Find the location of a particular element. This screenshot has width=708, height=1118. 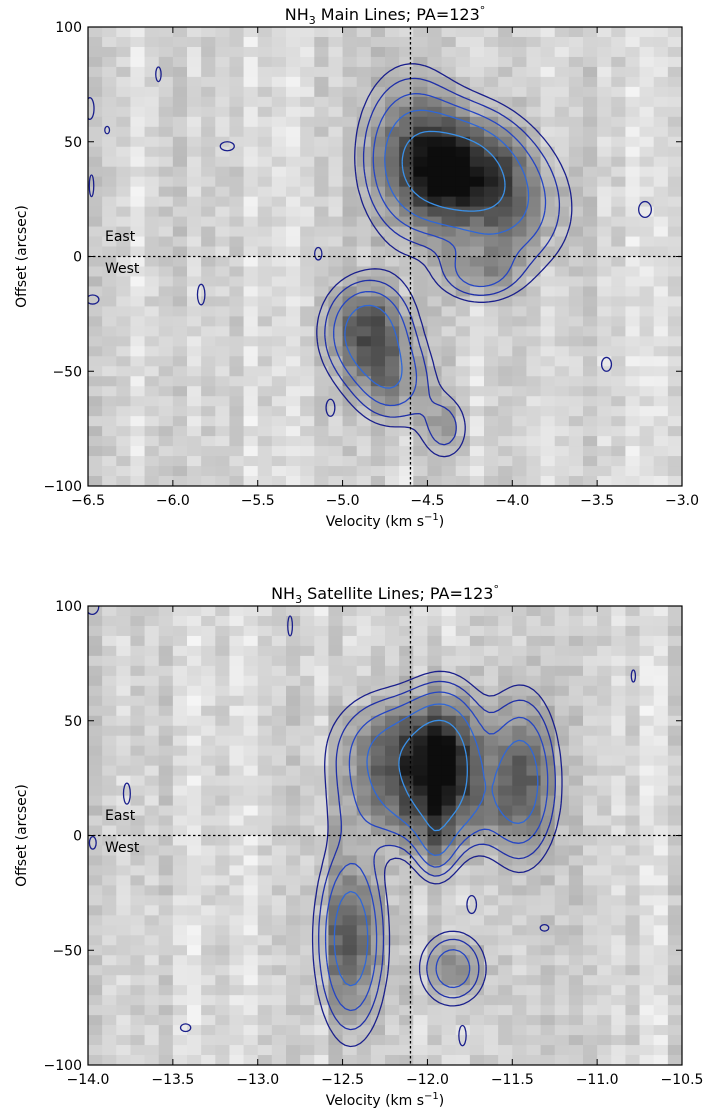

x-tick-label: −4.0 is located at coordinates (512, 501).